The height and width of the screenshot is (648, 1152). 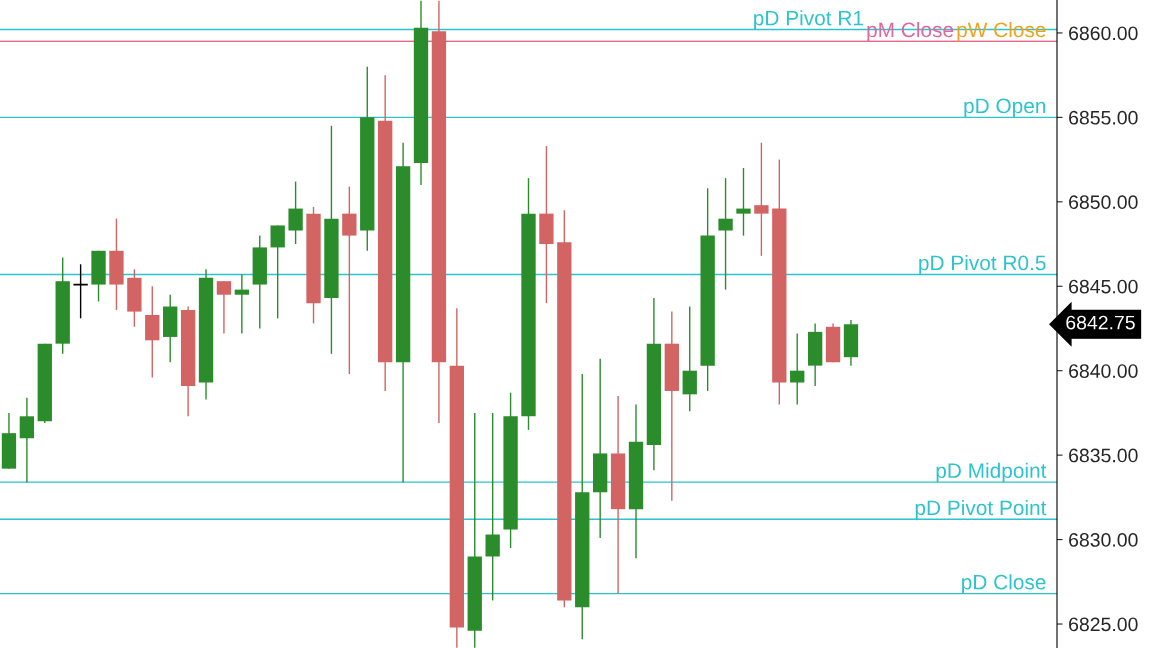 What do you see at coordinates (1103, 624) in the screenshot?
I see `y-tick-label: 6825.00` at bounding box center [1103, 624].